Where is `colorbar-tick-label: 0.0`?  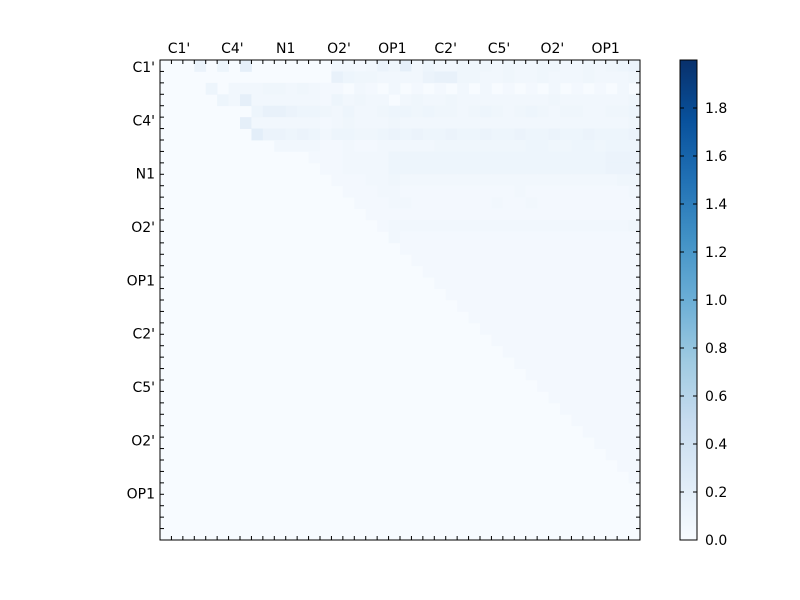 colorbar-tick-label: 0.0 is located at coordinates (716, 541).